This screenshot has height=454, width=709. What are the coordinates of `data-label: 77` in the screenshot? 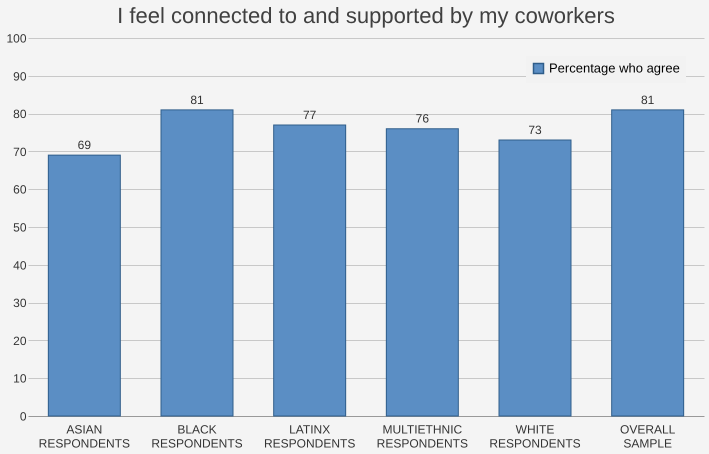 It's located at (309, 115).